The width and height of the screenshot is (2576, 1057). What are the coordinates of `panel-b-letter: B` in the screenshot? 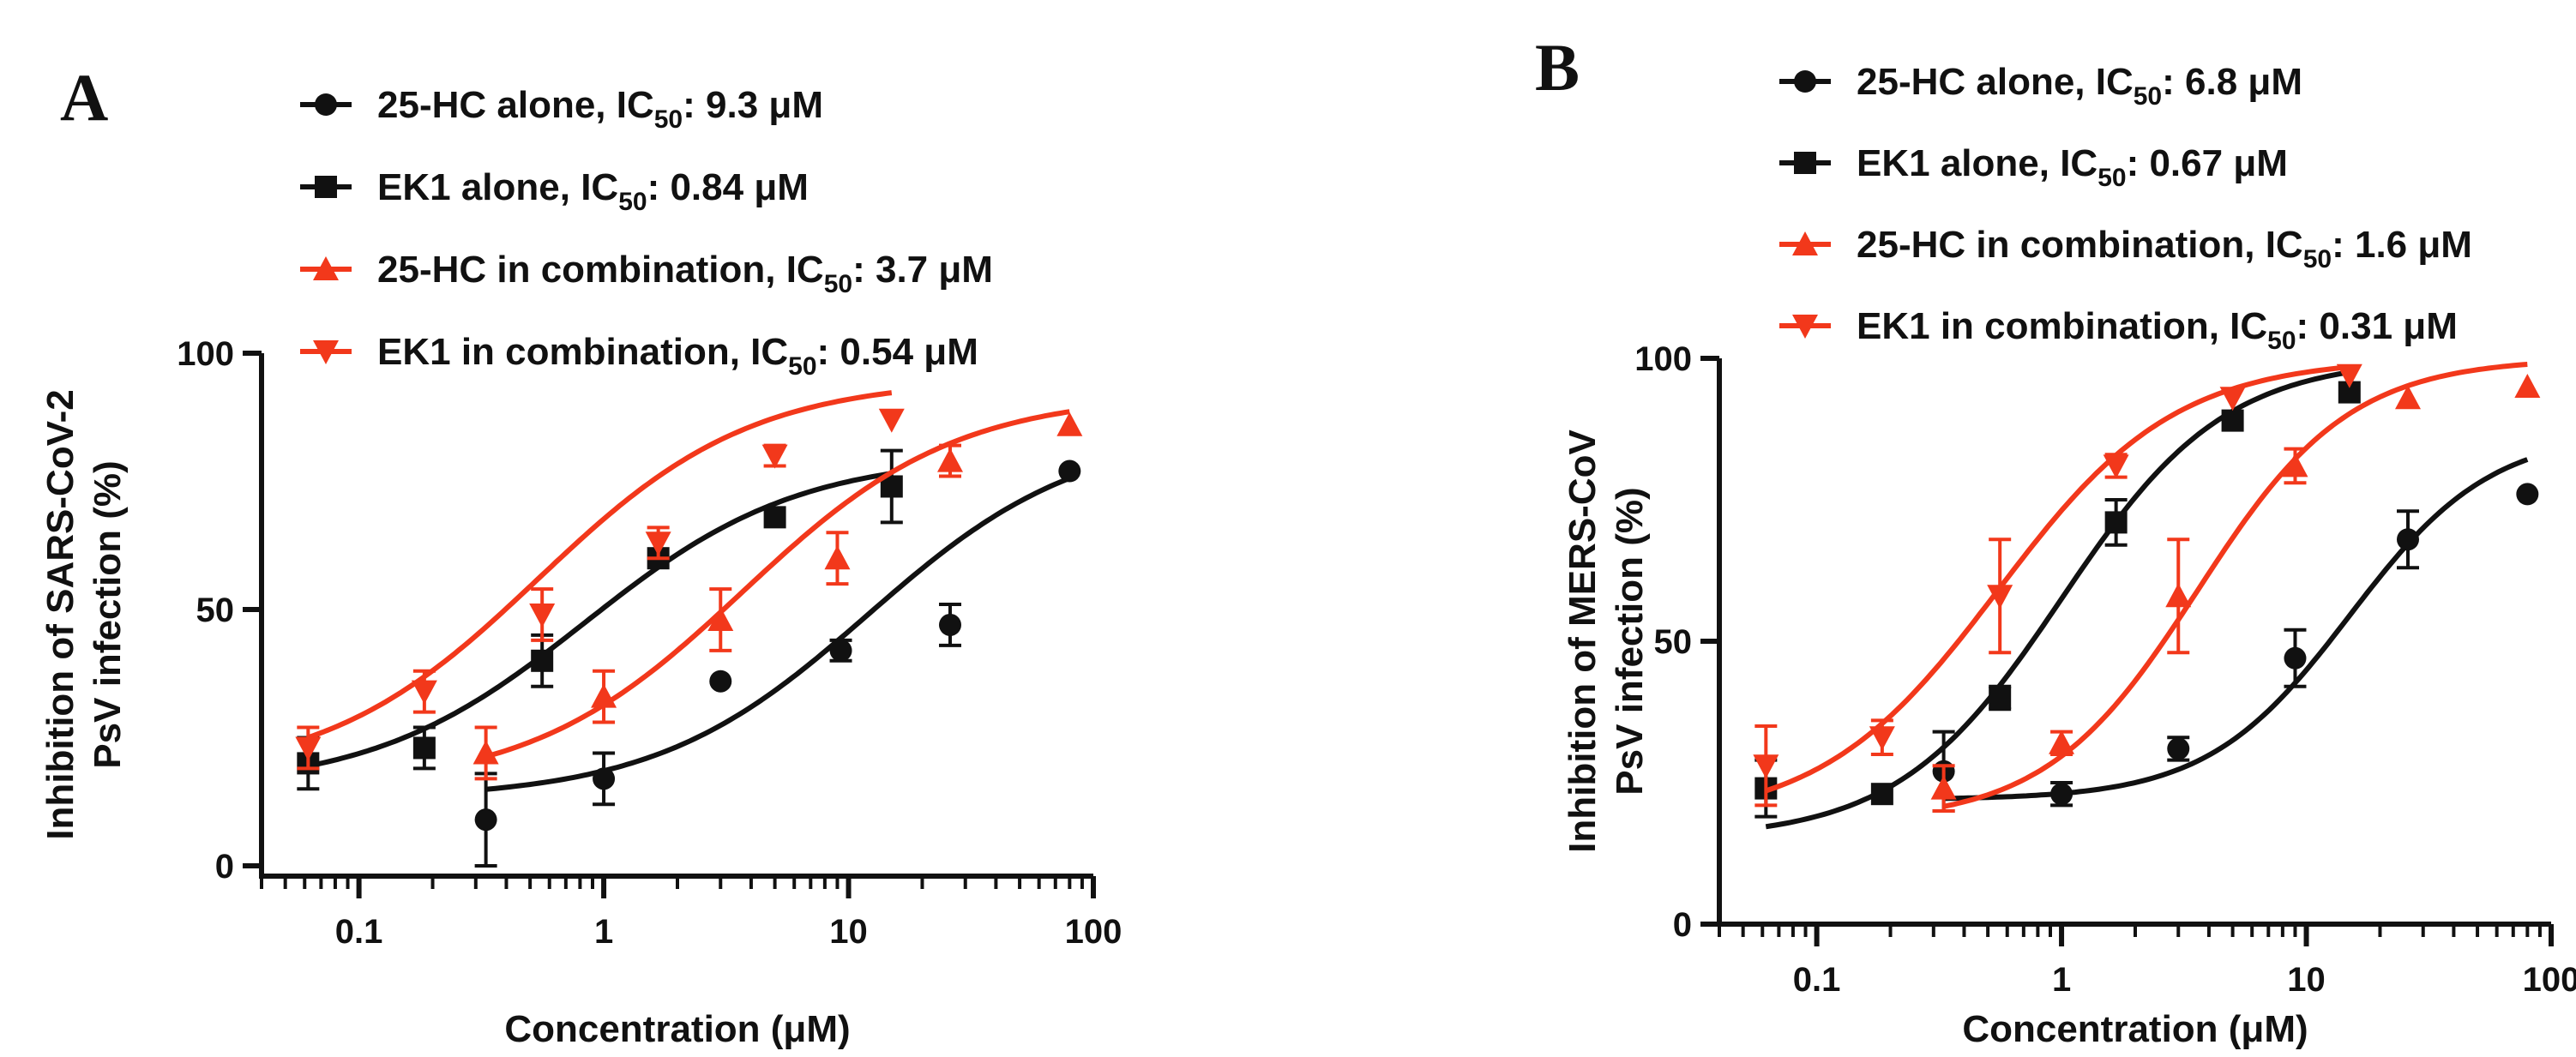 It's located at (1557, 67).